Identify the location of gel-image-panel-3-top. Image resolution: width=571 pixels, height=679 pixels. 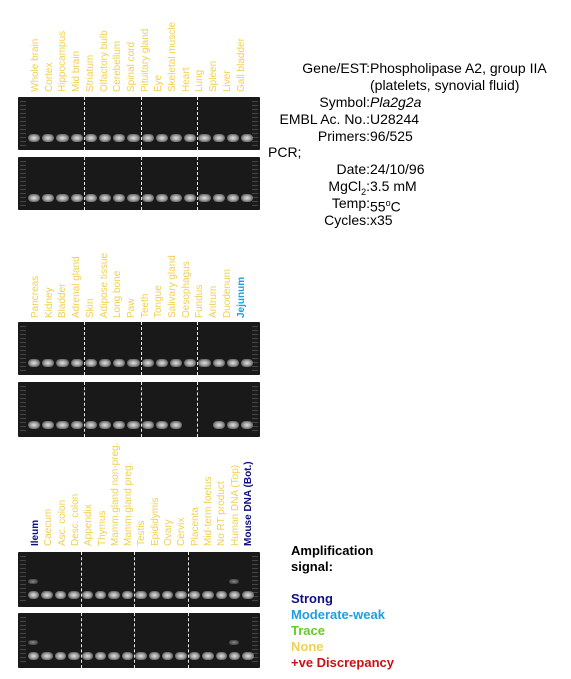
(139, 579).